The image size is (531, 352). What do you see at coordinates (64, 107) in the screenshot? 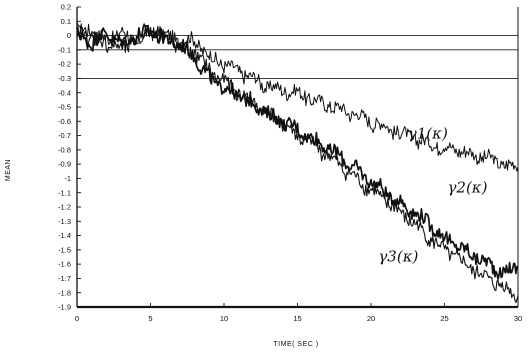
I see `y-tick-label: -0.5` at bounding box center [64, 107].